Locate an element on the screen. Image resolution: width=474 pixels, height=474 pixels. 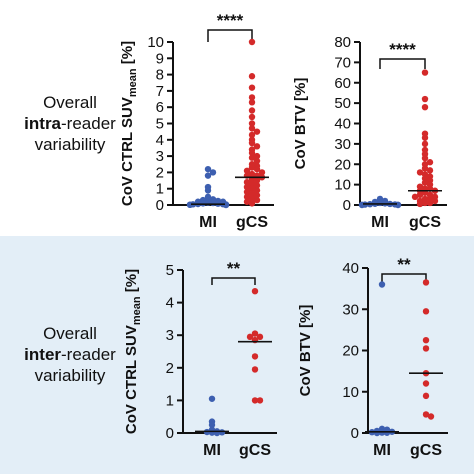
inter-reader-row-label: Overall inter-reader variability is located at coordinates (70, 354).